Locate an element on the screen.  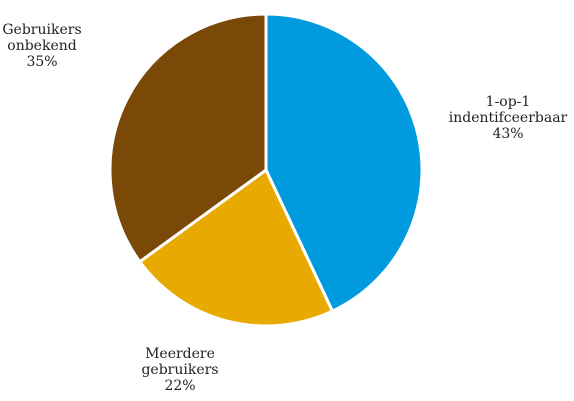
slice-label-meerdere-gebruikers: Meerdere gebruikers 22% is located at coordinates (180, 370).